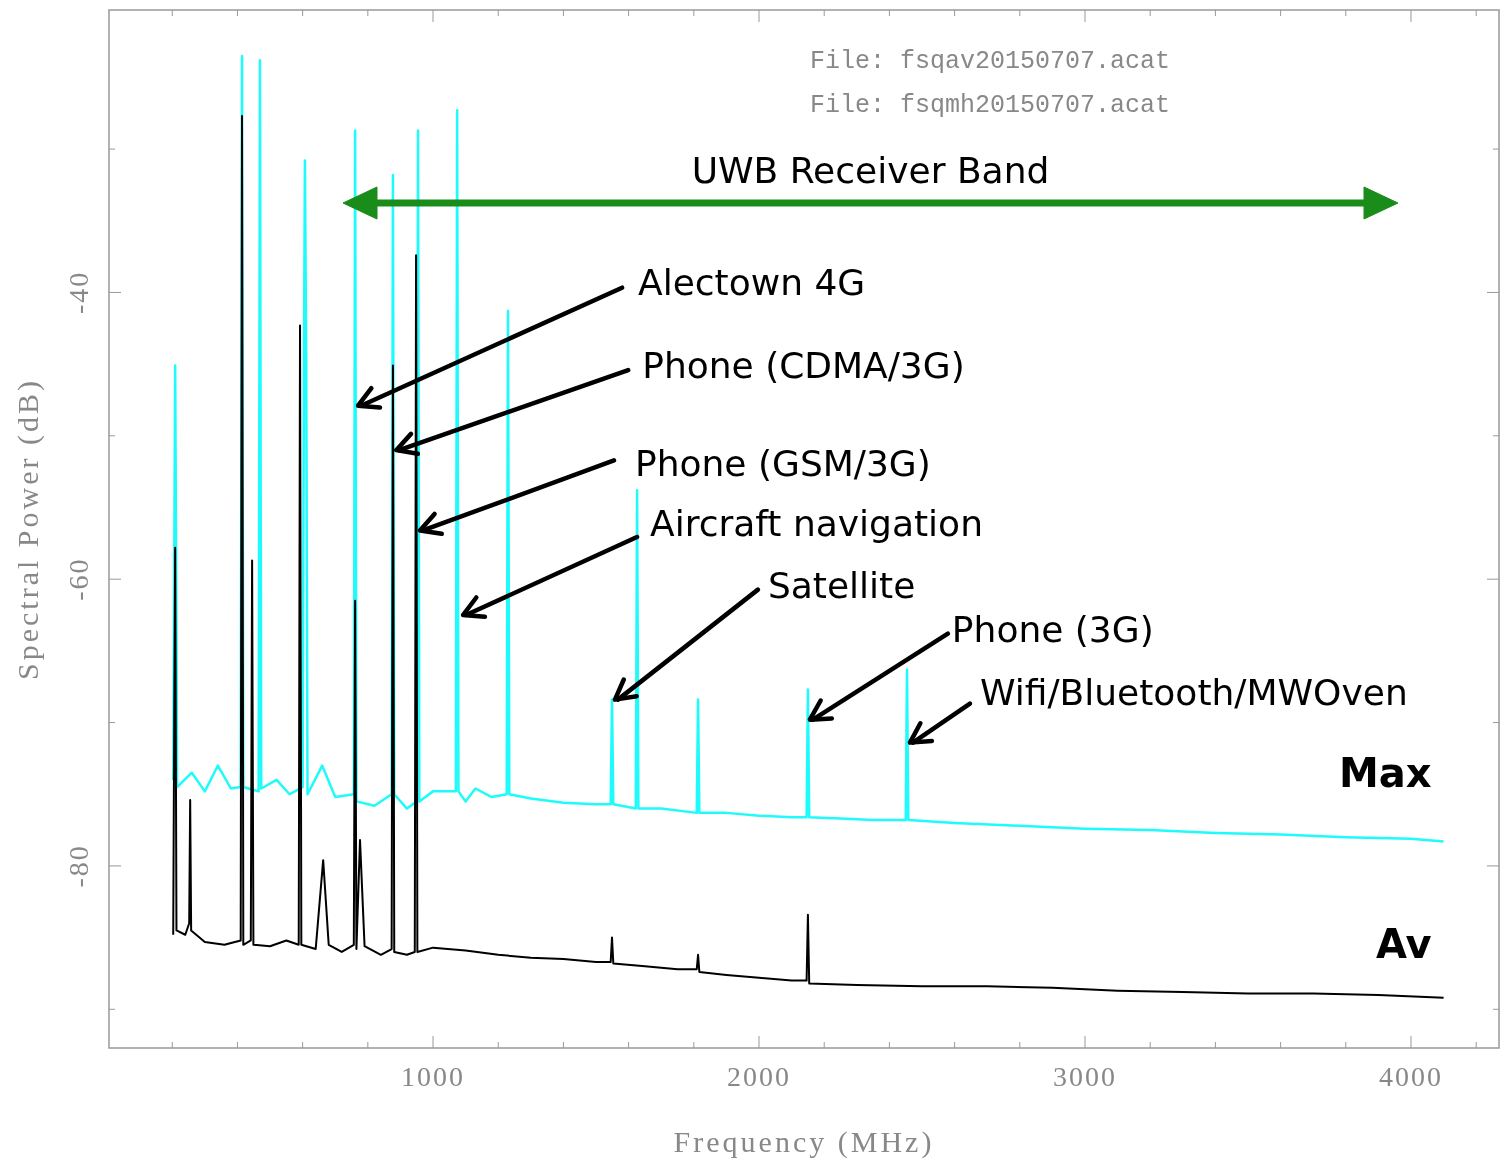  I want to click on annotation: Phone (3G), so click(1052, 630).